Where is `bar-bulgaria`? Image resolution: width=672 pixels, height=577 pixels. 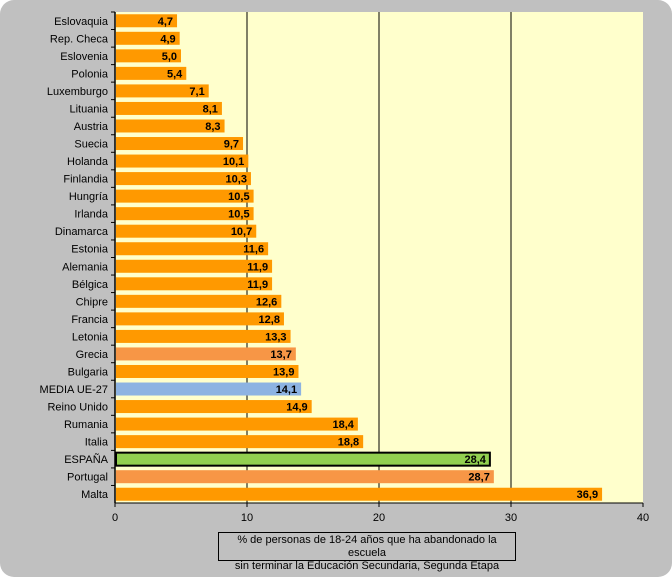
bar-bulgaria is located at coordinates (207, 371).